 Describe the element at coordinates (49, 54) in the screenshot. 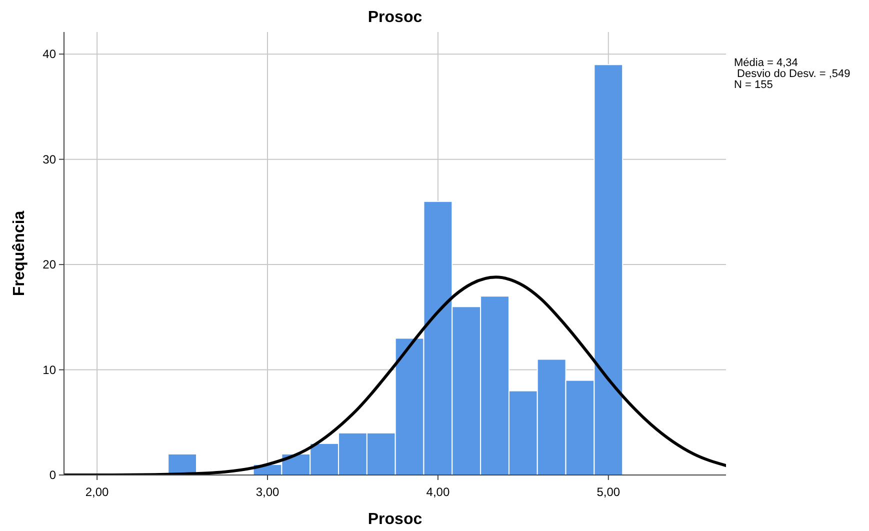

I see `y-tick-label: 40` at that location.